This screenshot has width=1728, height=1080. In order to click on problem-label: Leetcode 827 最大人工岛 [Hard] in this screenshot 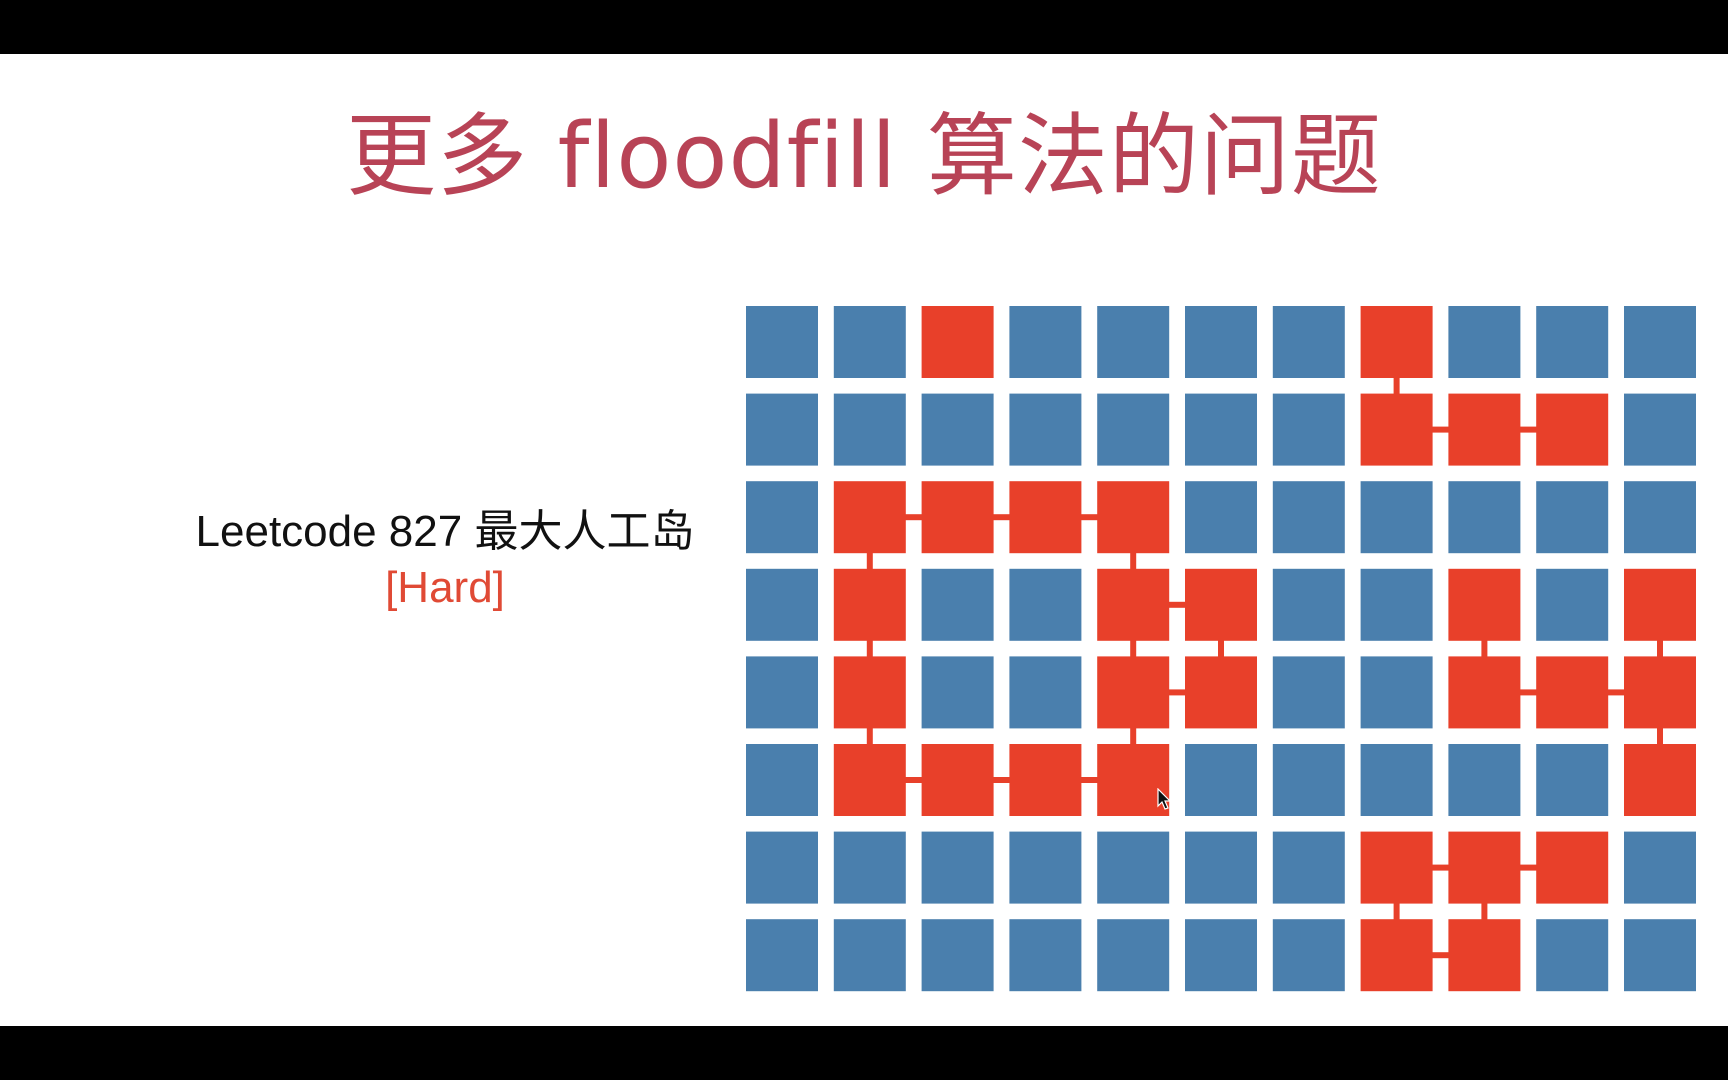, I will do `click(445, 560)`.